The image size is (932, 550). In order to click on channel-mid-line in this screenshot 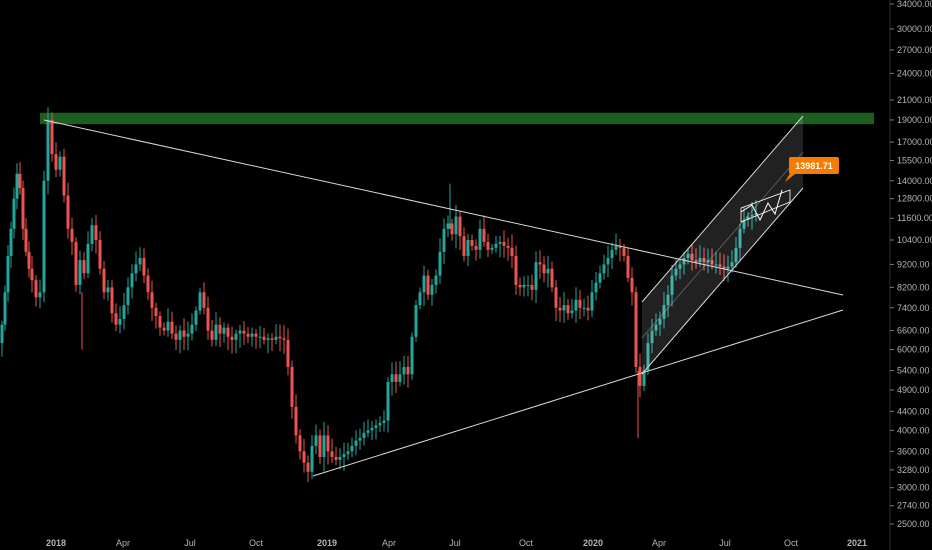, I will do `click(722, 245)`.